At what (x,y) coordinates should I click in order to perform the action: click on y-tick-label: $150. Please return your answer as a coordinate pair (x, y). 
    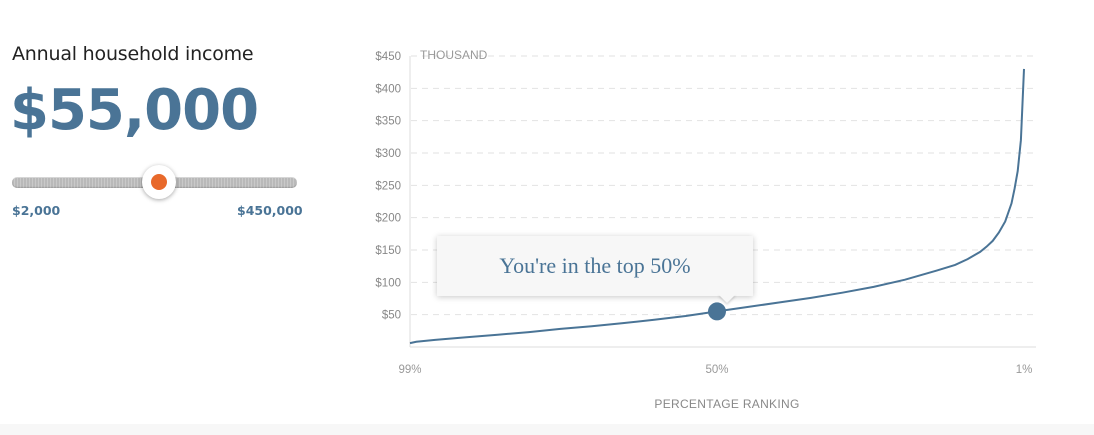
    Looking at the image, I should click on (388, 251).